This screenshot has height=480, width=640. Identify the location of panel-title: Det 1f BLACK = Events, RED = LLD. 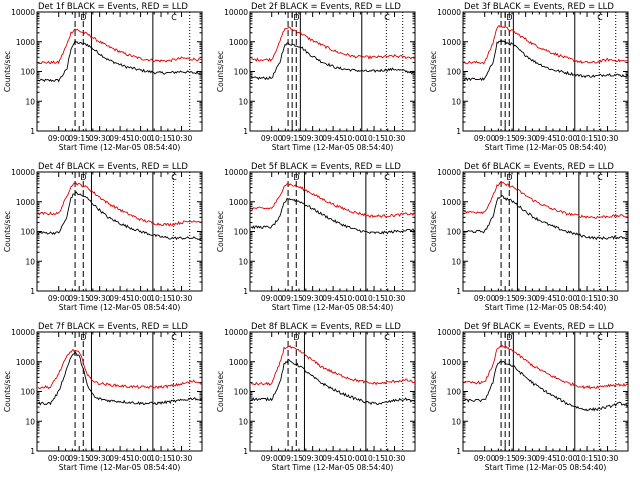
(113, 7).